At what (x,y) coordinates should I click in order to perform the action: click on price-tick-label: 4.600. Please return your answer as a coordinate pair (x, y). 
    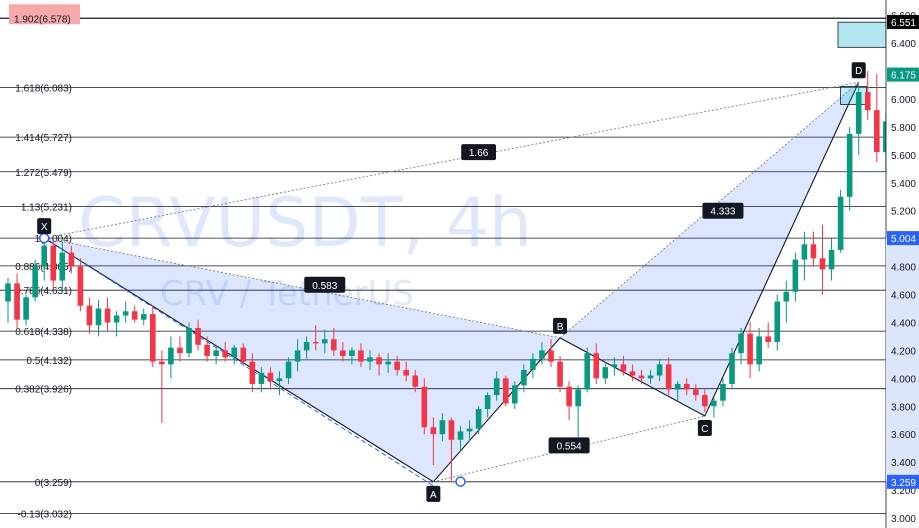
    Looking at the image, I should click on (903, 296).